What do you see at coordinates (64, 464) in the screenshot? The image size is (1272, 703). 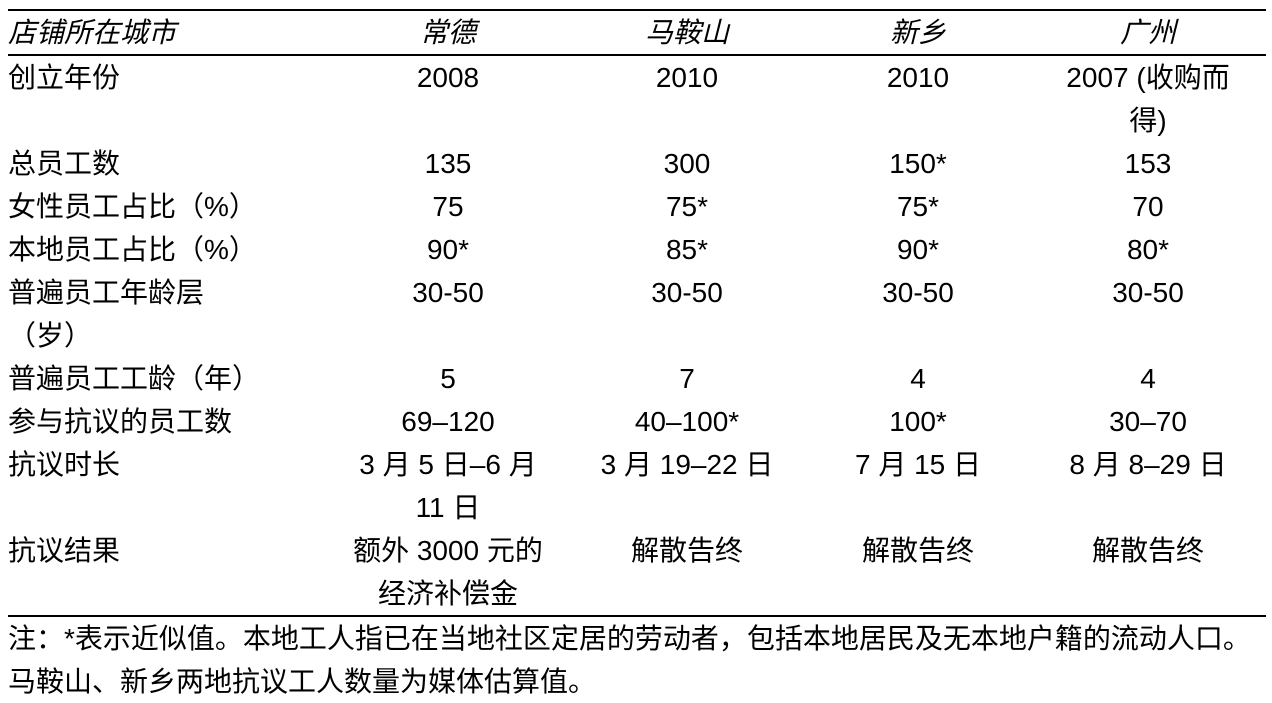 I see `row-label: 抗议时长` at bounding box center [64, 464].